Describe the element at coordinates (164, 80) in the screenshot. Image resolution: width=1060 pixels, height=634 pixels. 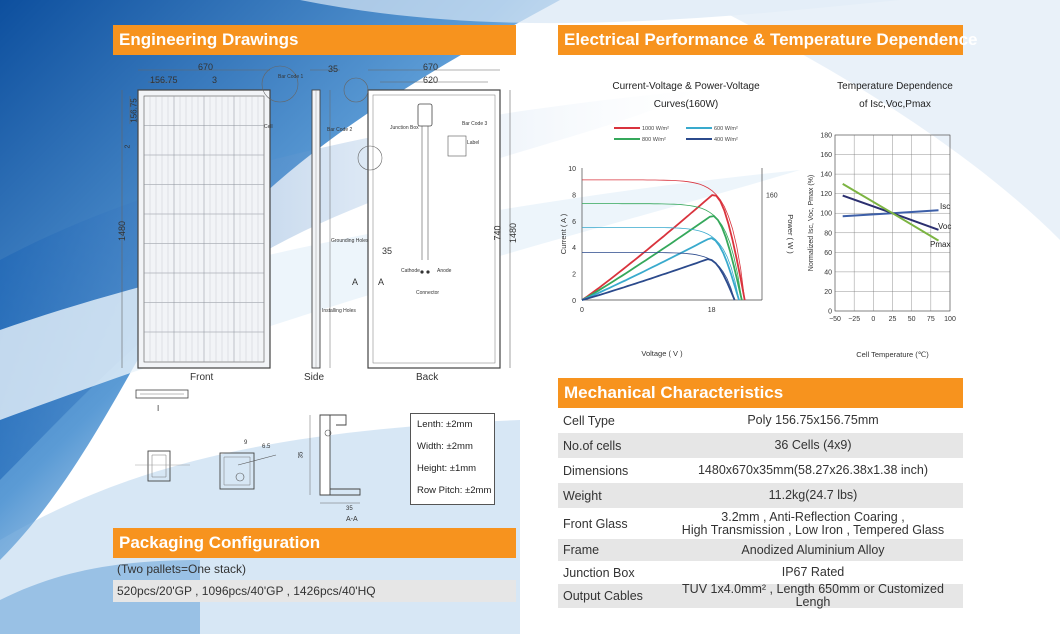
I see `dim-cell-width: 156.75` at that location.